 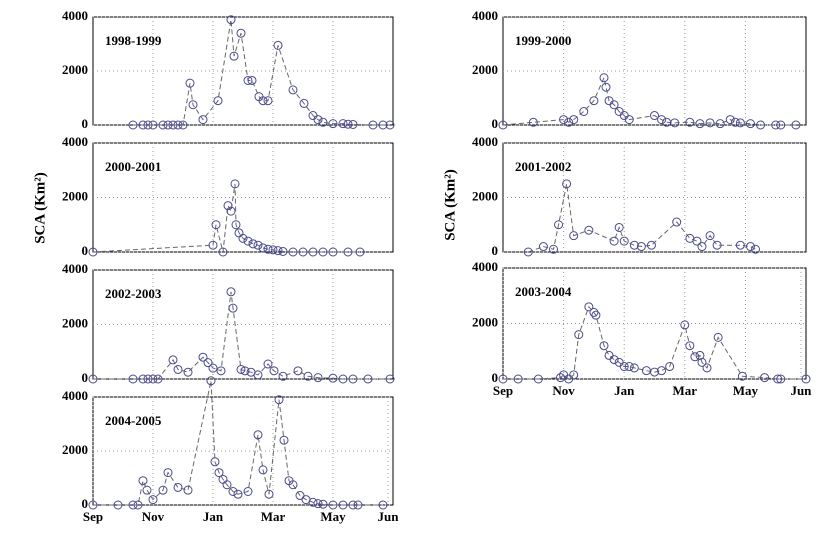 What do you see at coordinates (153, 516) in the screenshot?
I see `x-tick-label: Nov` at bounding box center [153, 516].